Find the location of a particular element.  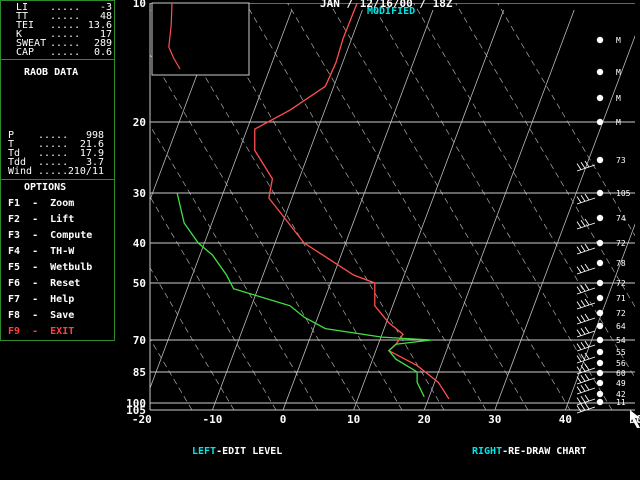

option-exit: F9 - EXIT is located at coordinates (41, 331).